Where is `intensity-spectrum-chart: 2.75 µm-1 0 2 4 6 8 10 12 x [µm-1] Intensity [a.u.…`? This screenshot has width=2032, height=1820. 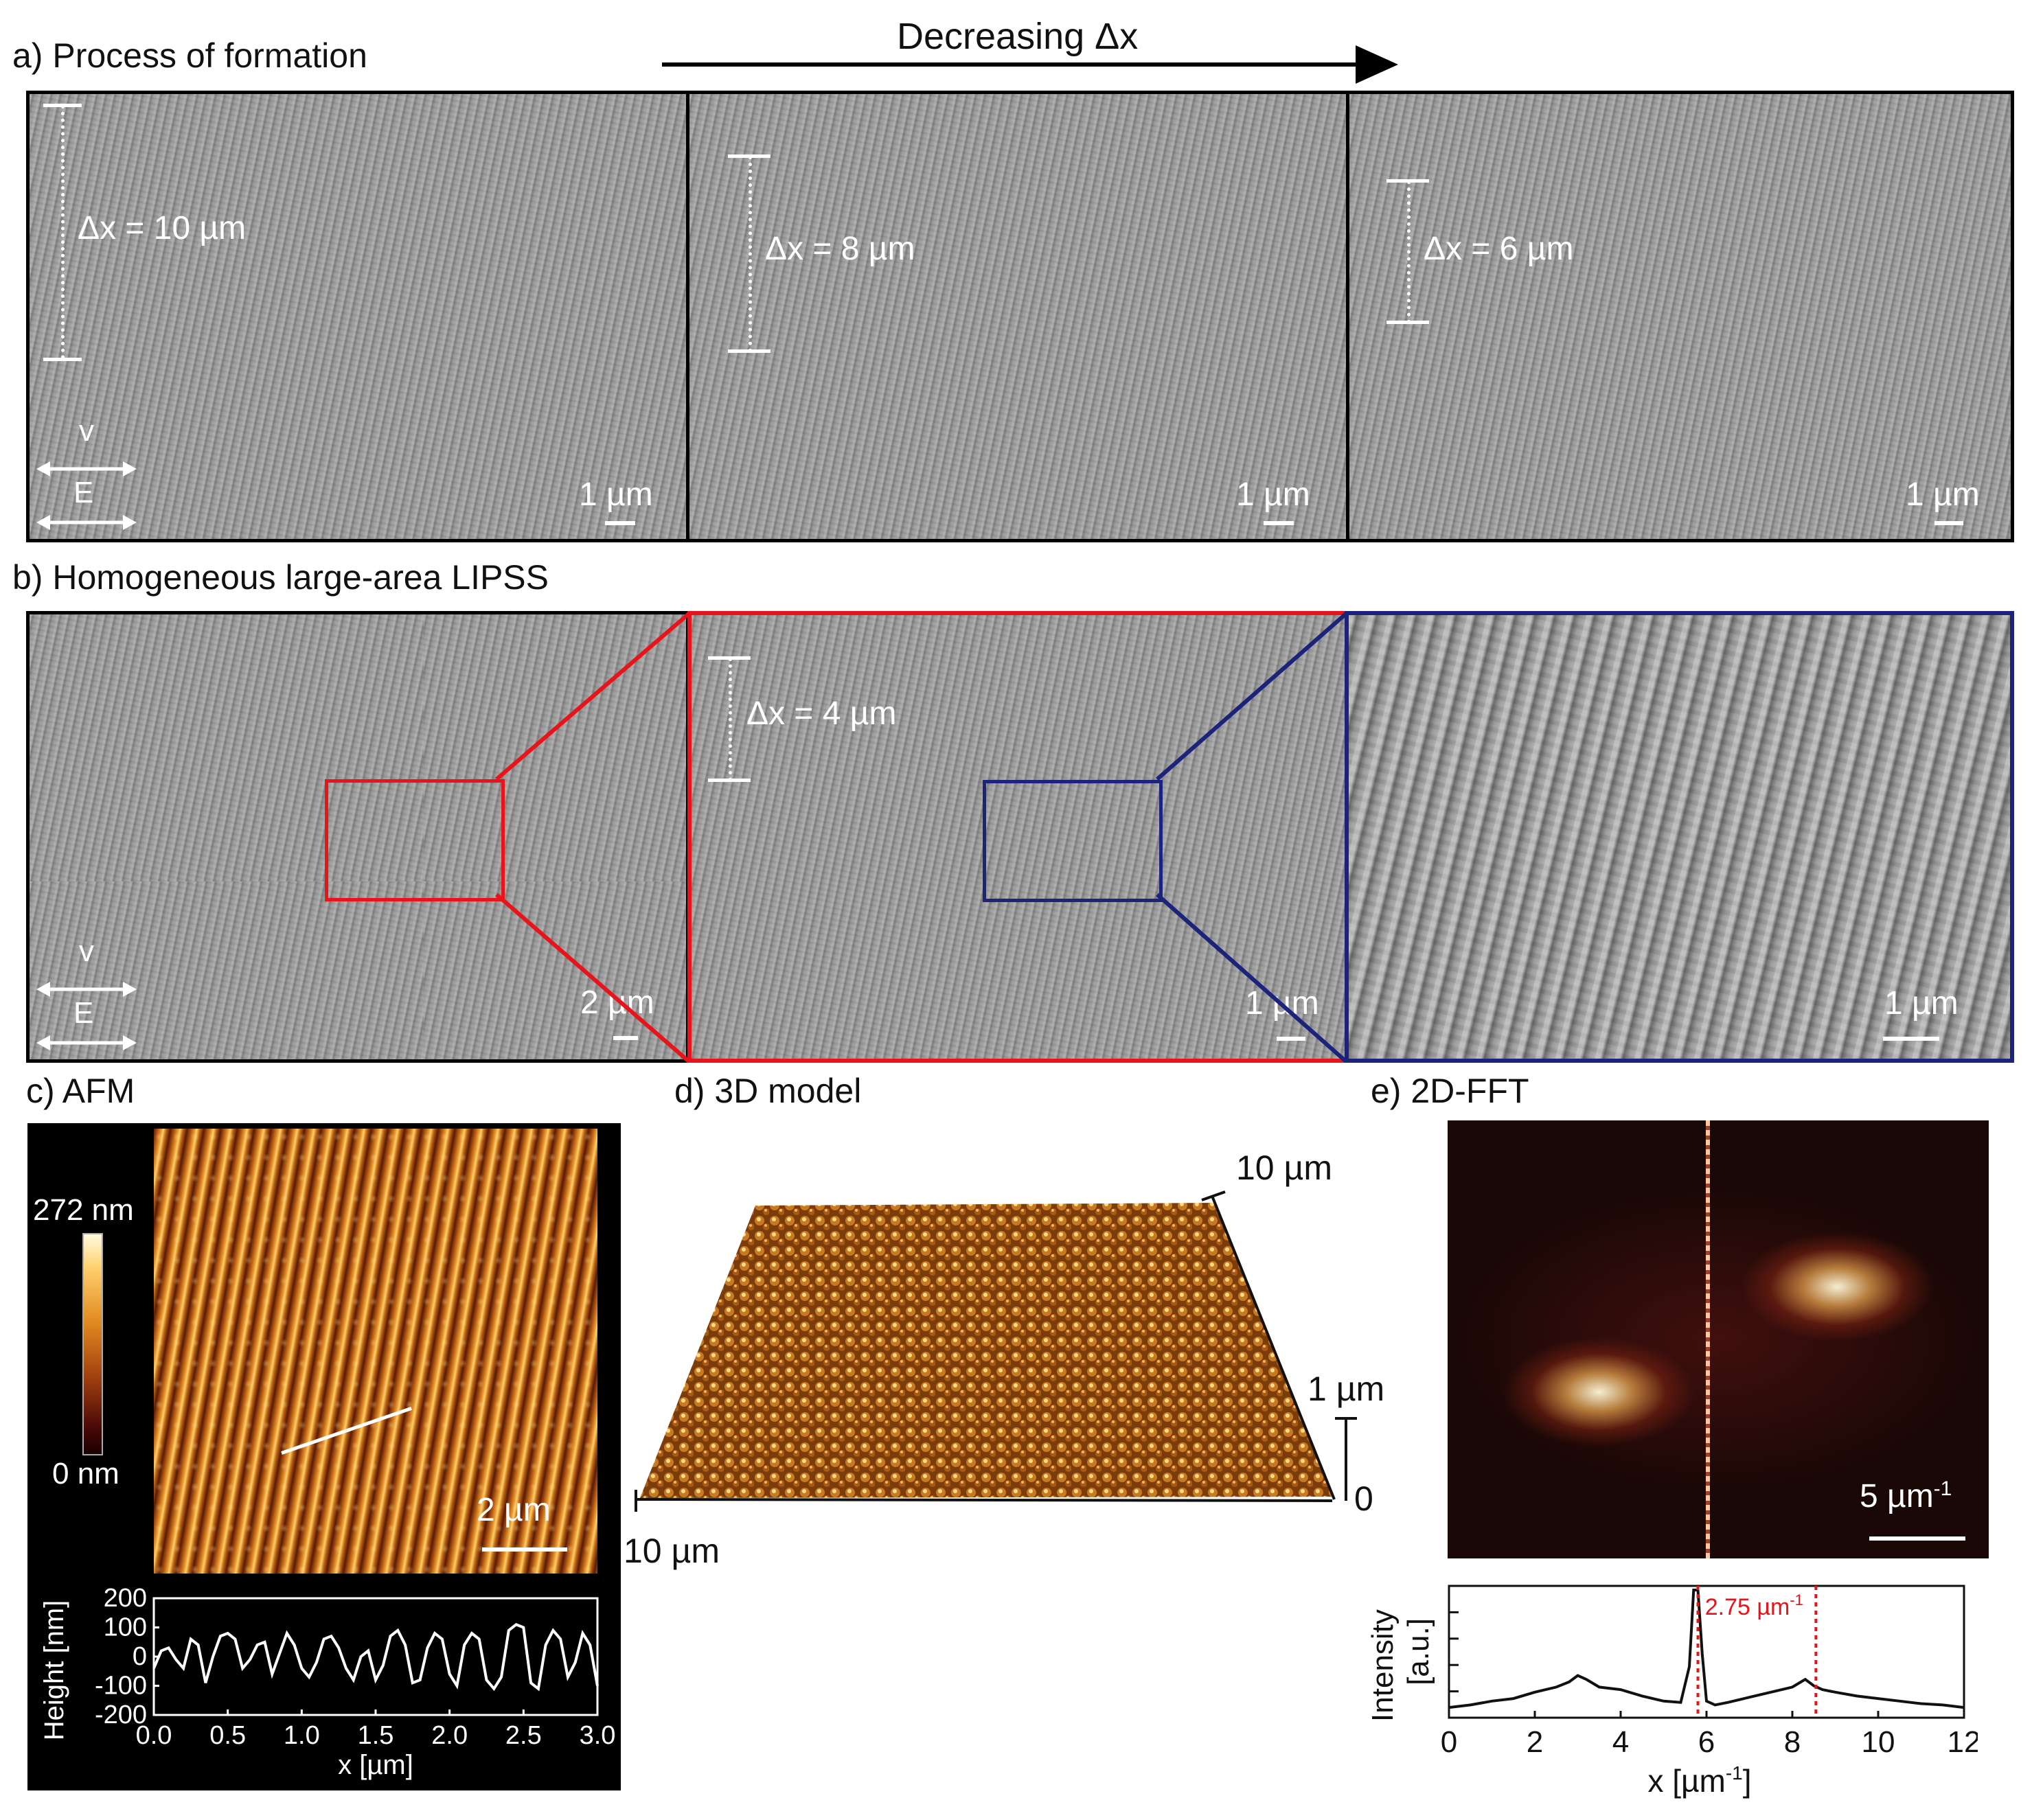 intensity-spectrum-chart: 2.75 µm-1 0 2 4 6 8 10 12 x [µm-1] Intensity [a.u.… is located at coordinates (1672, 1692).